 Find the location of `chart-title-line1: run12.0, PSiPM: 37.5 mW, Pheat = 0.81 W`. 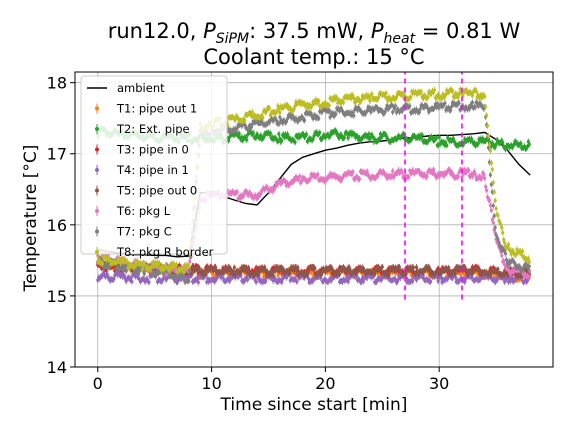

chart-title-line1: run12.0, PSiPM: 37.5 mW, Pheat = 0.81 W is located at coordinates (314, 33).